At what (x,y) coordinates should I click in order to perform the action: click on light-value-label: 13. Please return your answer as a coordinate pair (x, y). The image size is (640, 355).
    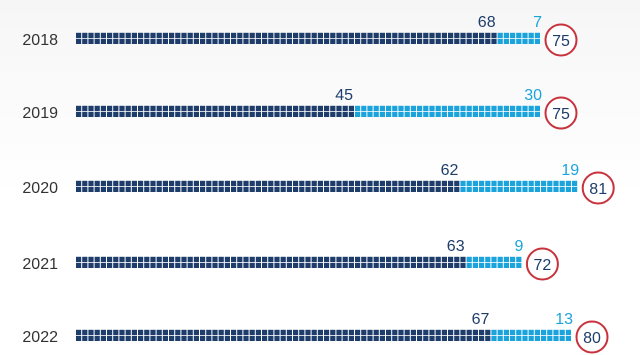
    Looking at the image, I should click on (564, 319).